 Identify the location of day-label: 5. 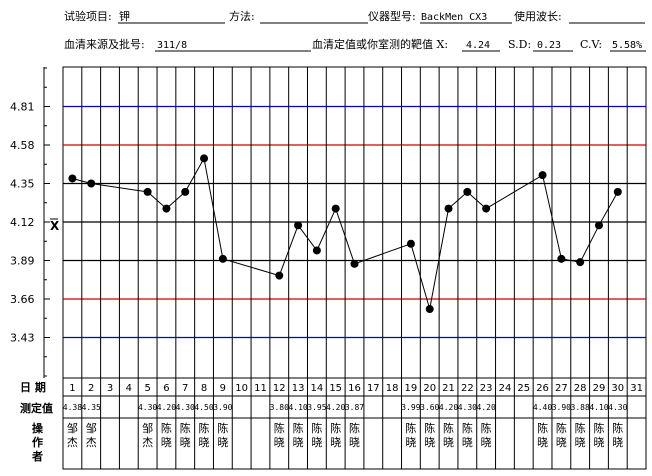
(147, 388).